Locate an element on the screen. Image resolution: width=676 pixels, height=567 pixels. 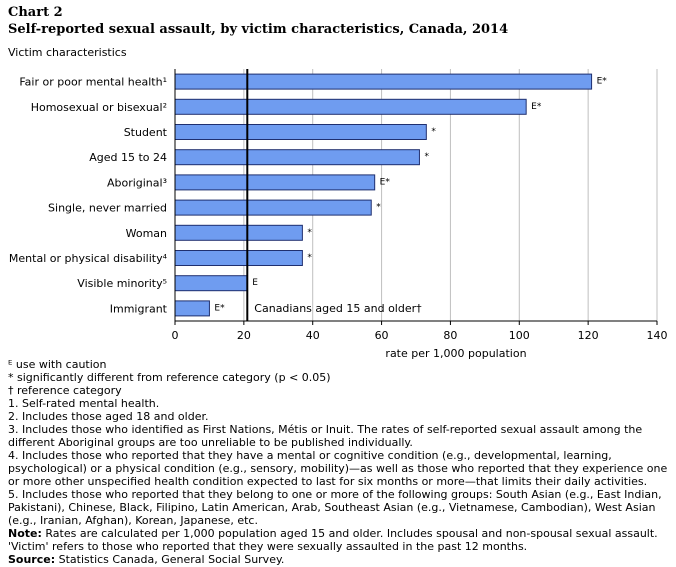
category-label-9: Immigrant is located at coordinates (139, 308).